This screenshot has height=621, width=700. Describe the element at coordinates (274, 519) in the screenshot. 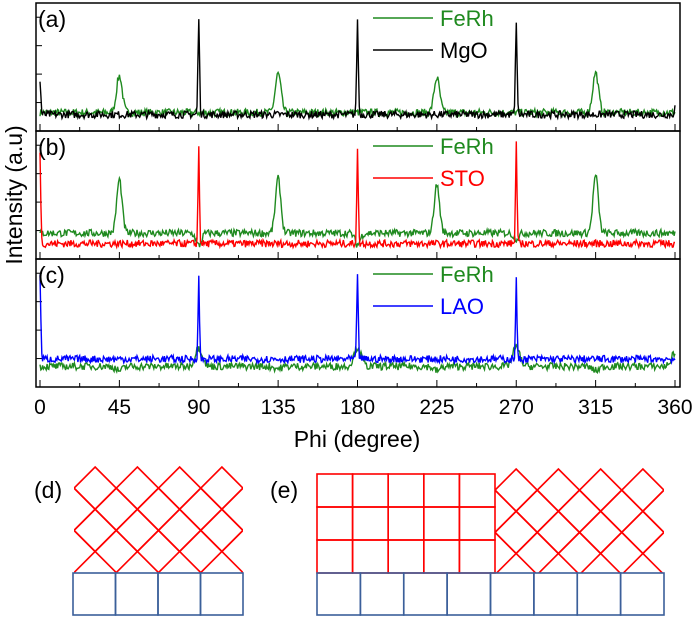

I see `rotated-film-lattice` at that location.